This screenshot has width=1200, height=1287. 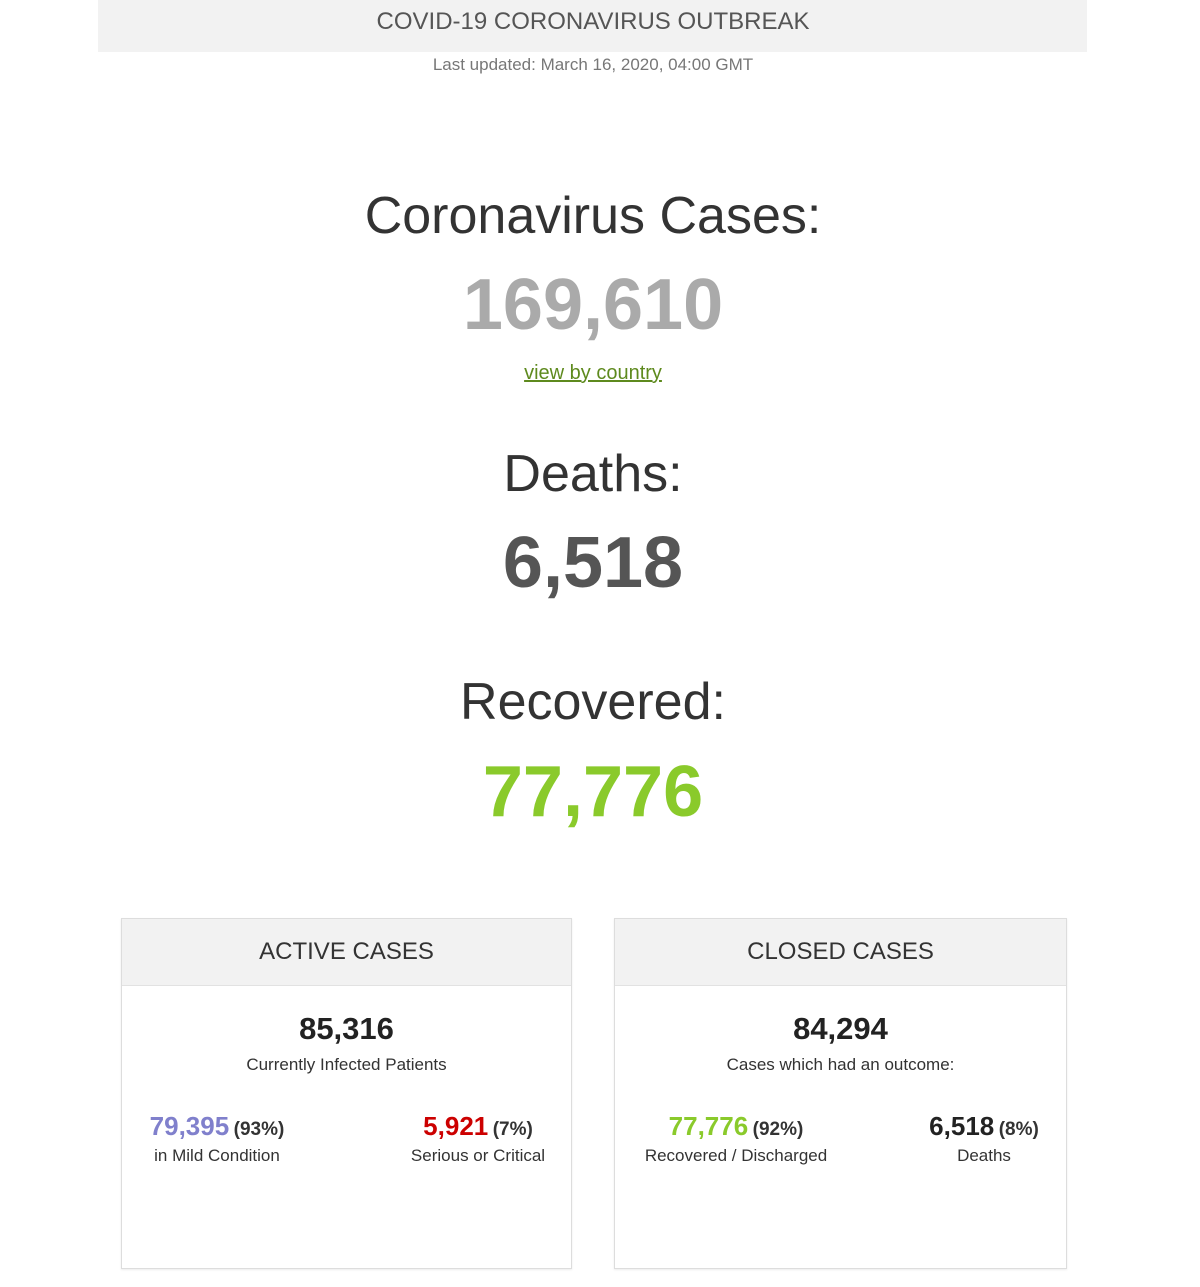 What do you see at coordinates (456, 1126) in the screenshot?
I see `critical-value: 5,921` at bounding box center [456, 1126].